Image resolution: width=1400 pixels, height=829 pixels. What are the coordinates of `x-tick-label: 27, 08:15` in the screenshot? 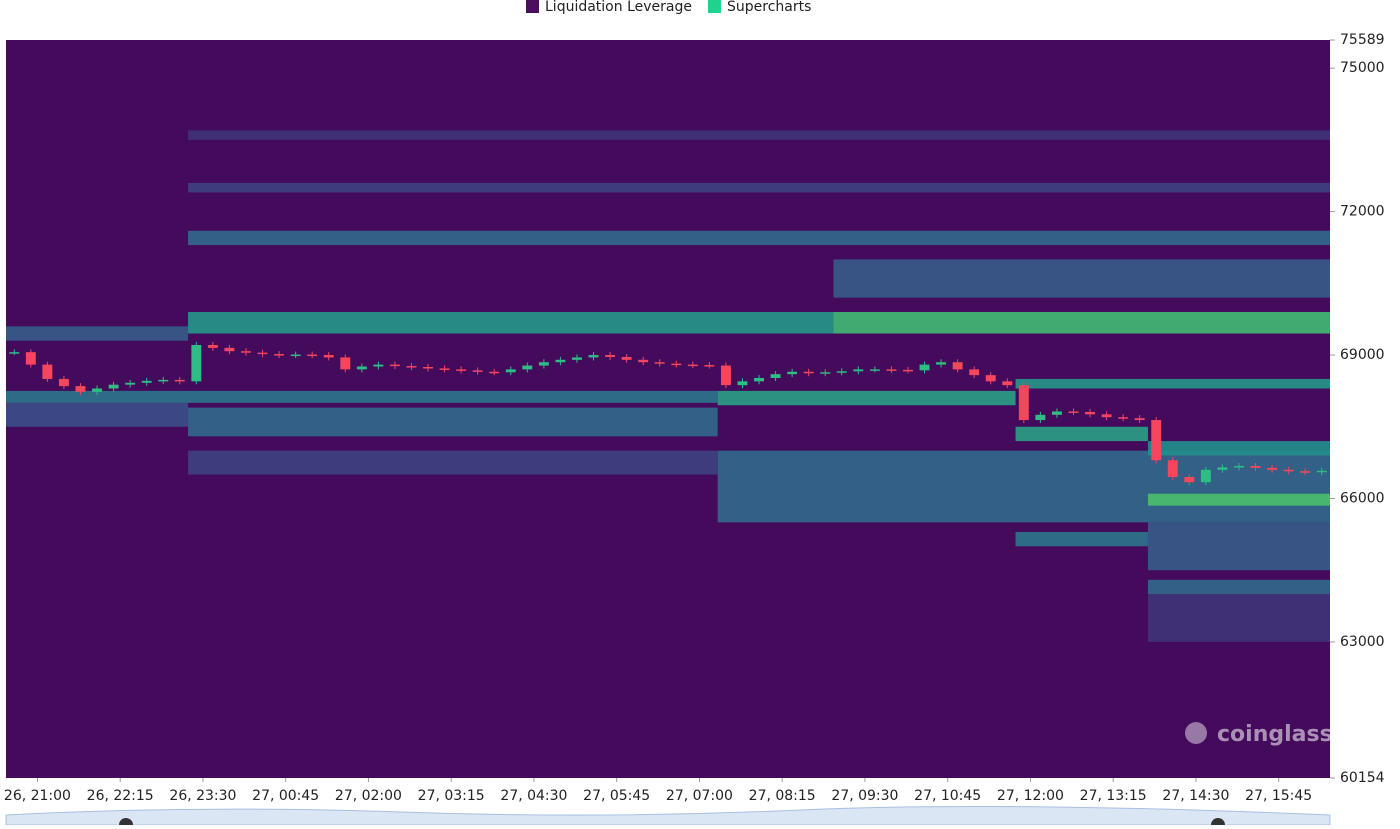 It's located at (782, 796).